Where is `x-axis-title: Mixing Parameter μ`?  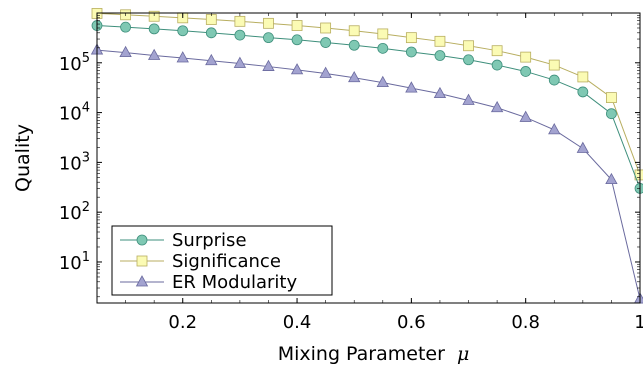
x-axis-title: Mixing Parameter μ is located at coordinates (374, 354).